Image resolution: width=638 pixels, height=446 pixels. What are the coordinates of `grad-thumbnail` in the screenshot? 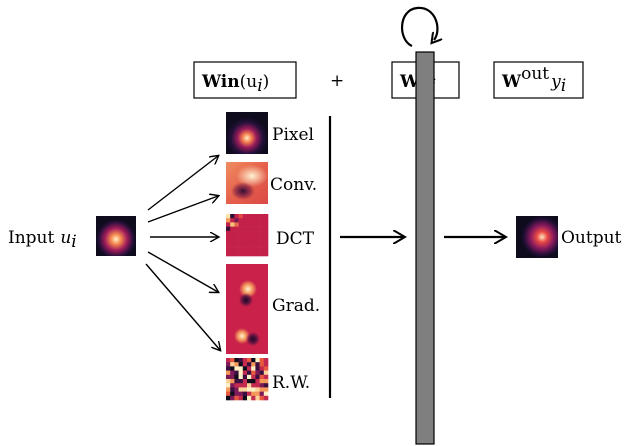 It's located at (247, 309).